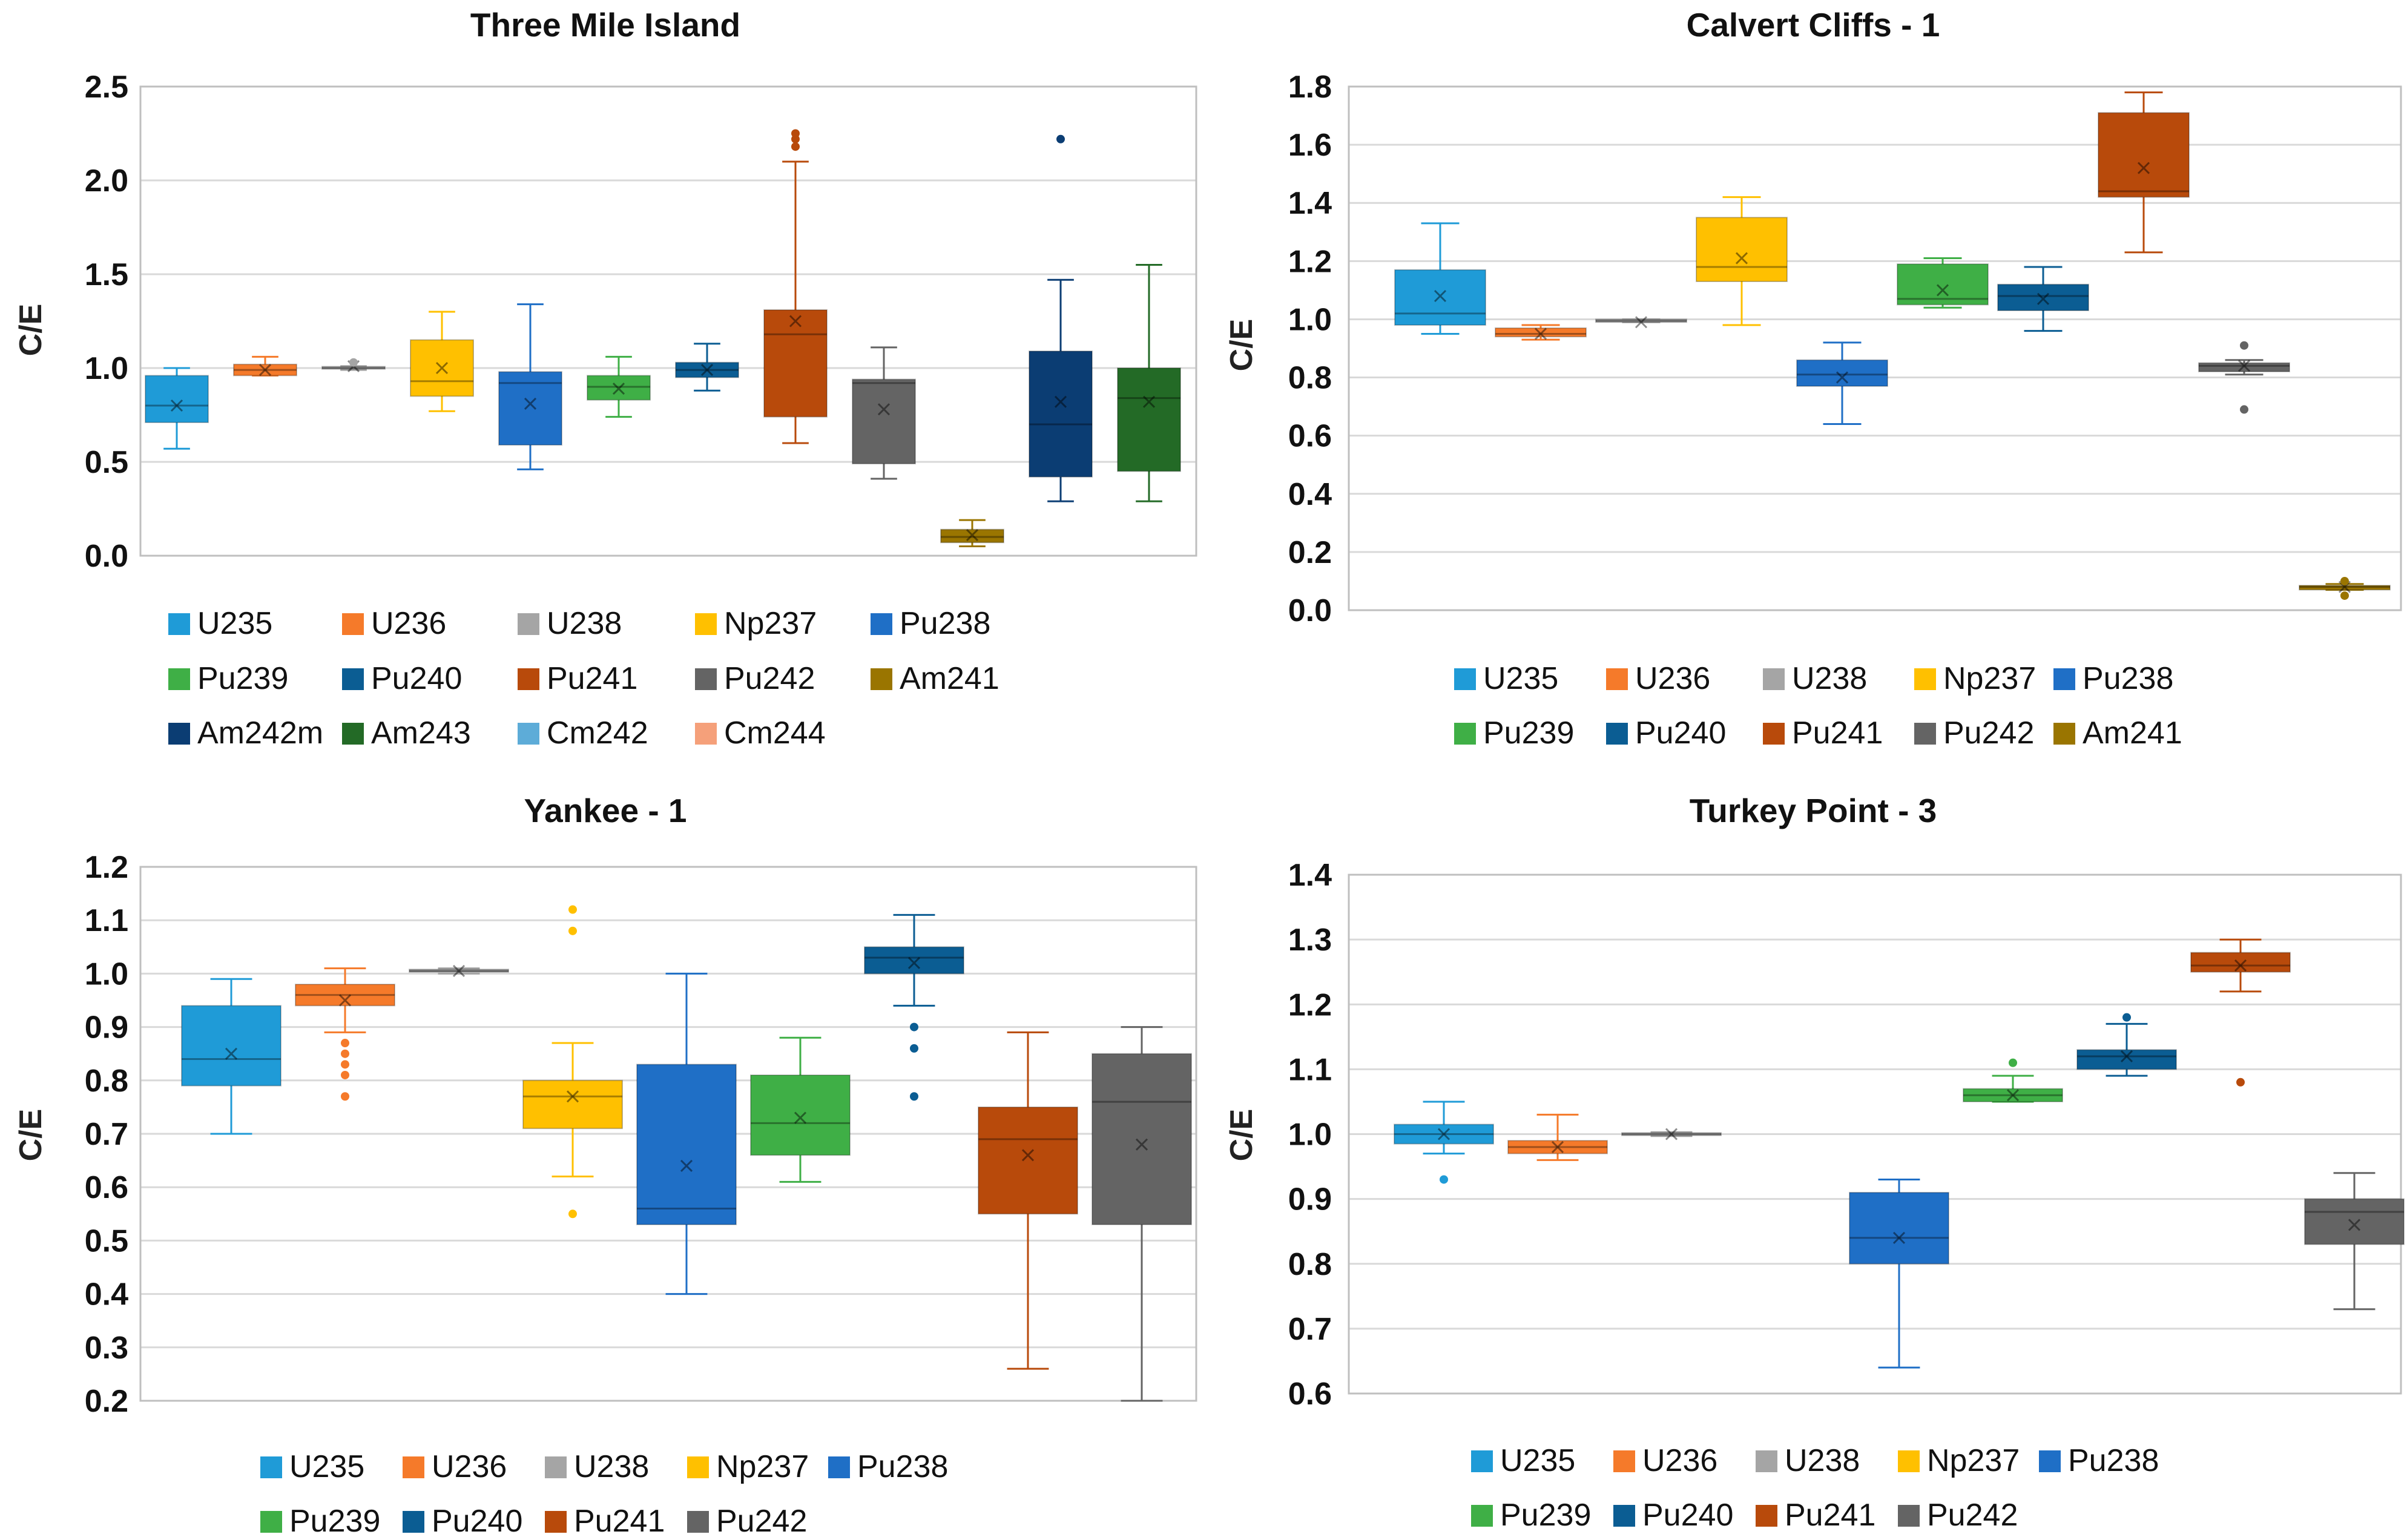 The height and width of the screenshot is (1540, 2407). I want to click on box-pu239, so click(1943, 283).